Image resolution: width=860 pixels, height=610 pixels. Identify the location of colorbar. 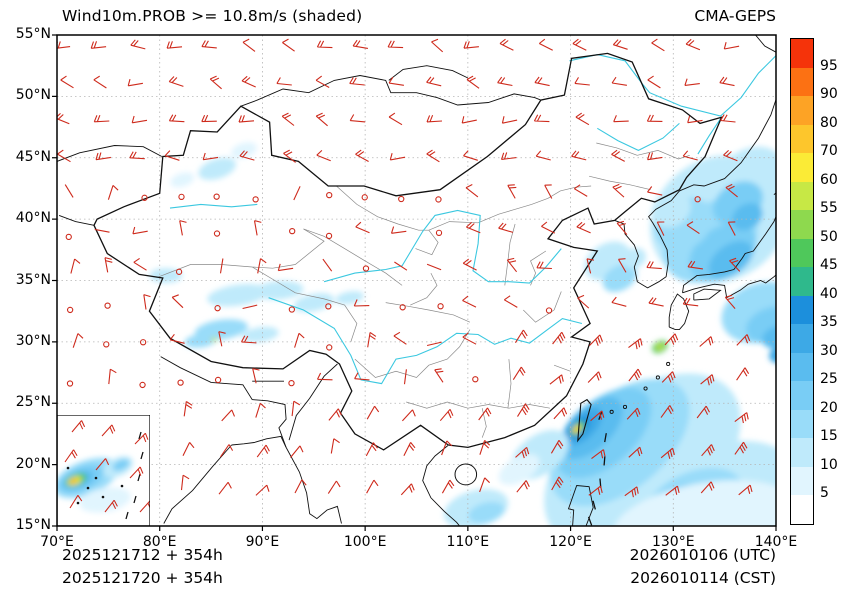
(802, 281).